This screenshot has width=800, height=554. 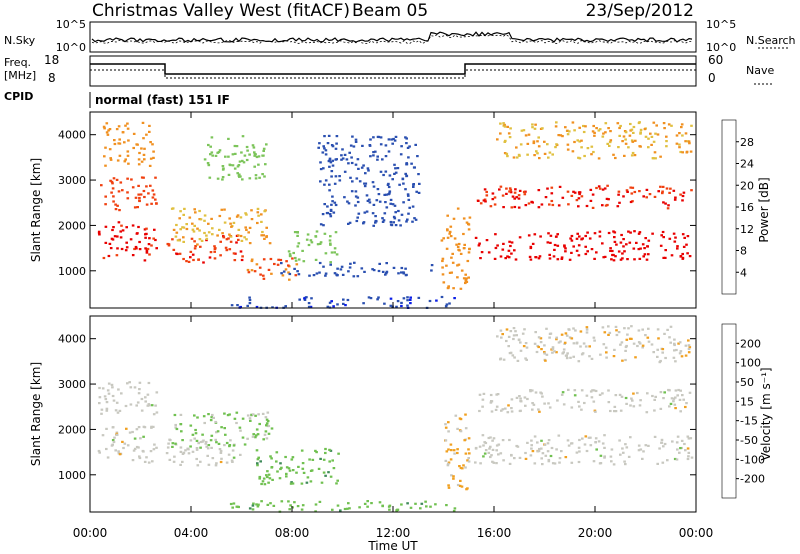 What do you see at coordinates (743, 251) in the screenshot?
I see `power-colorbar-tick-label: 8` at bounding box center [743, 251].